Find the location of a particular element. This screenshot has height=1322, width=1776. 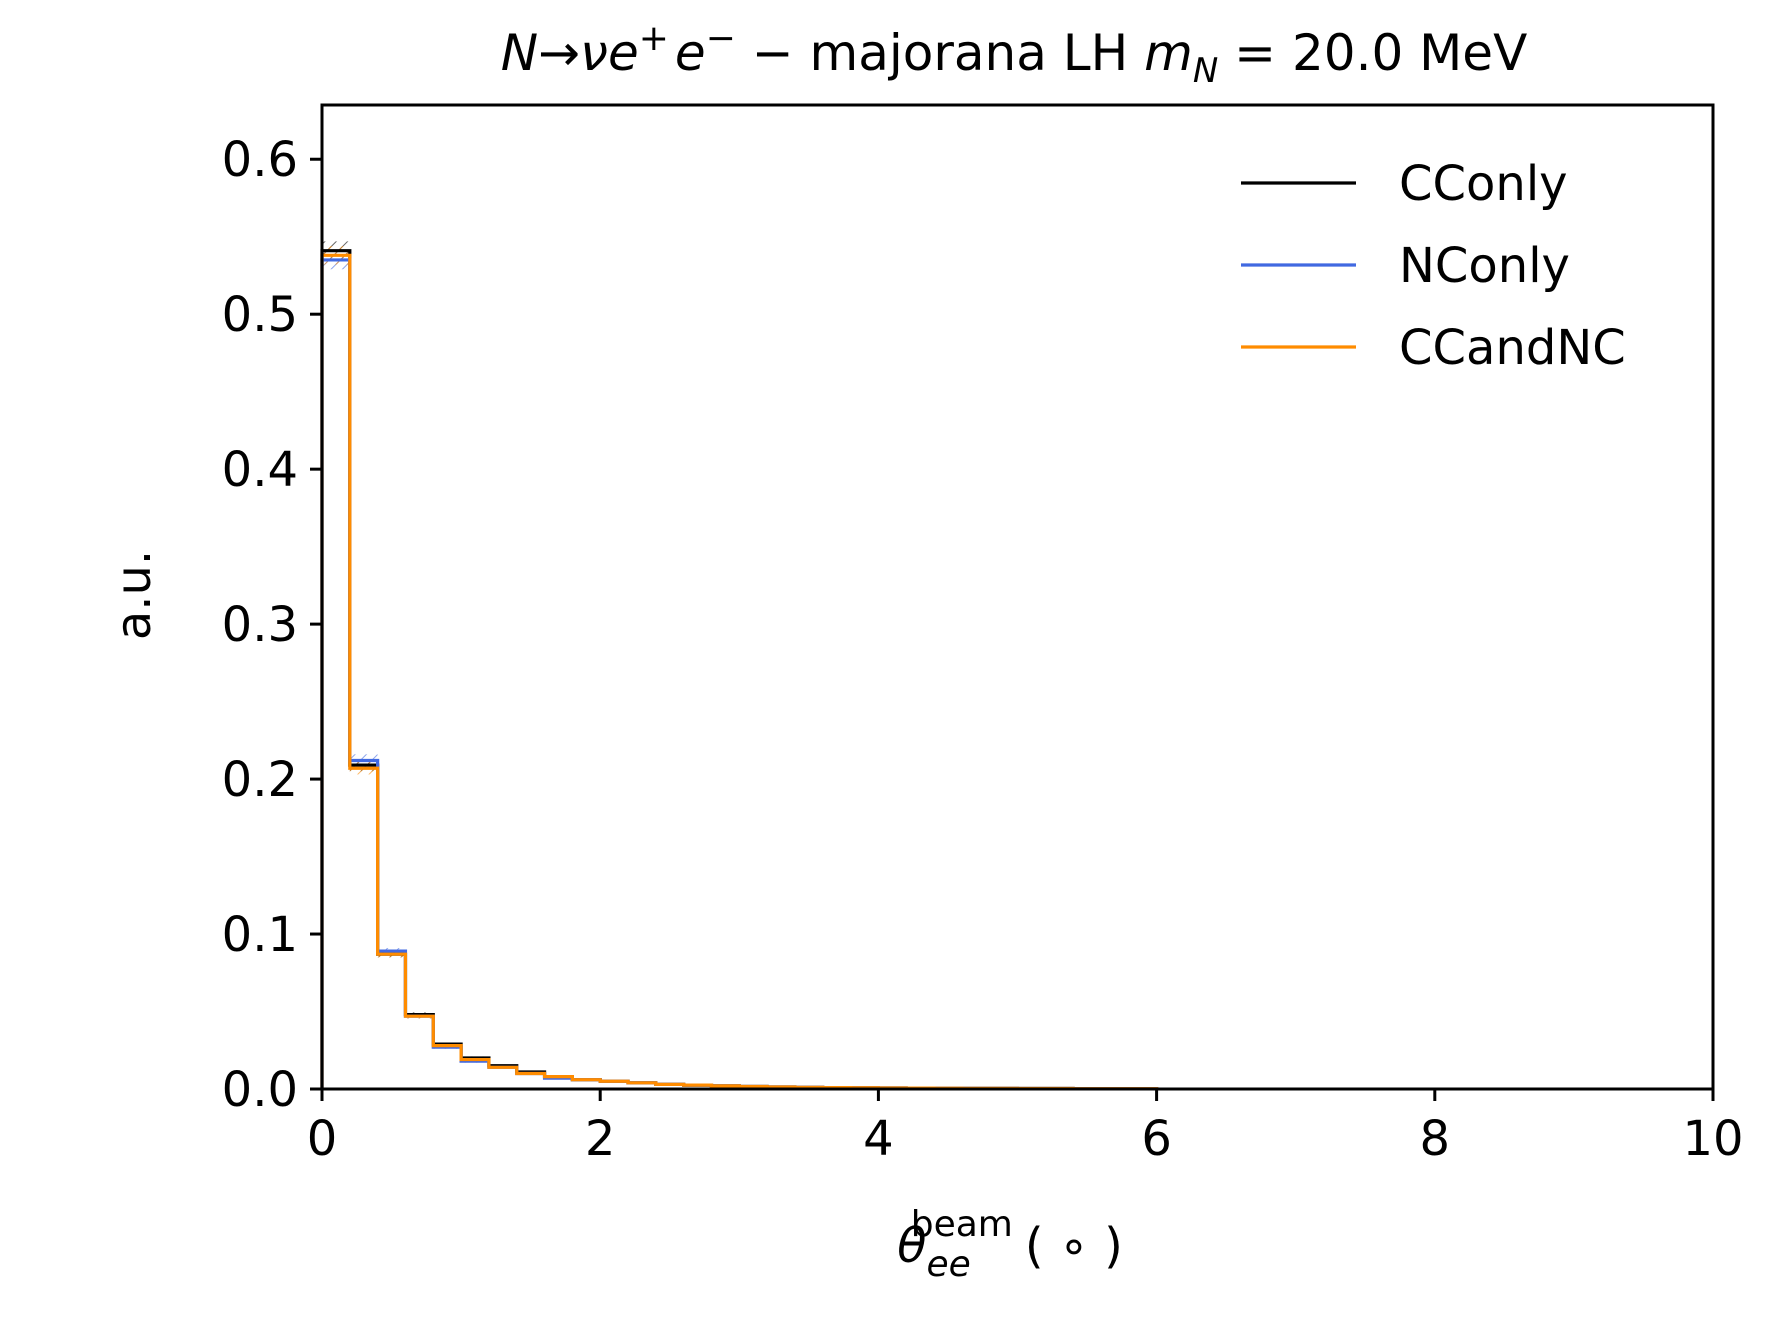

y-axis-label: a.u. is located at coordinates (134, 595).